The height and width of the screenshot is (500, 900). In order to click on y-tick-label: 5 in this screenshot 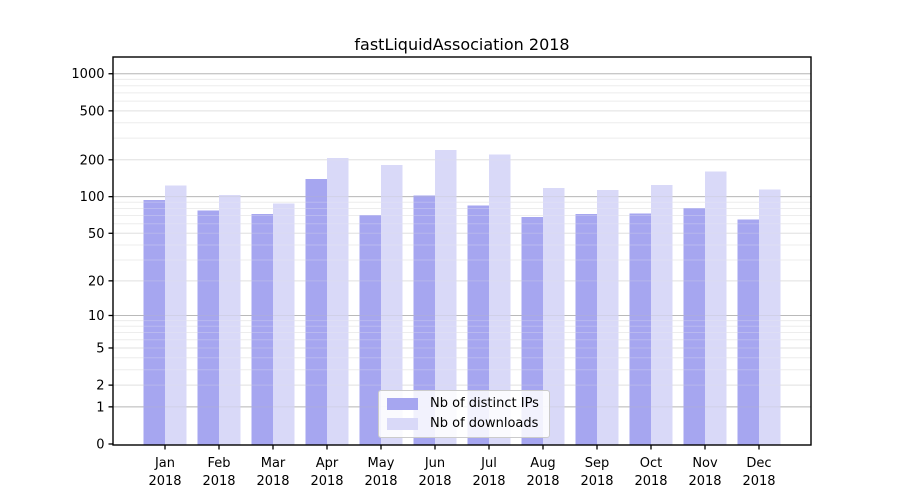, I will do `click(100, 348)`.